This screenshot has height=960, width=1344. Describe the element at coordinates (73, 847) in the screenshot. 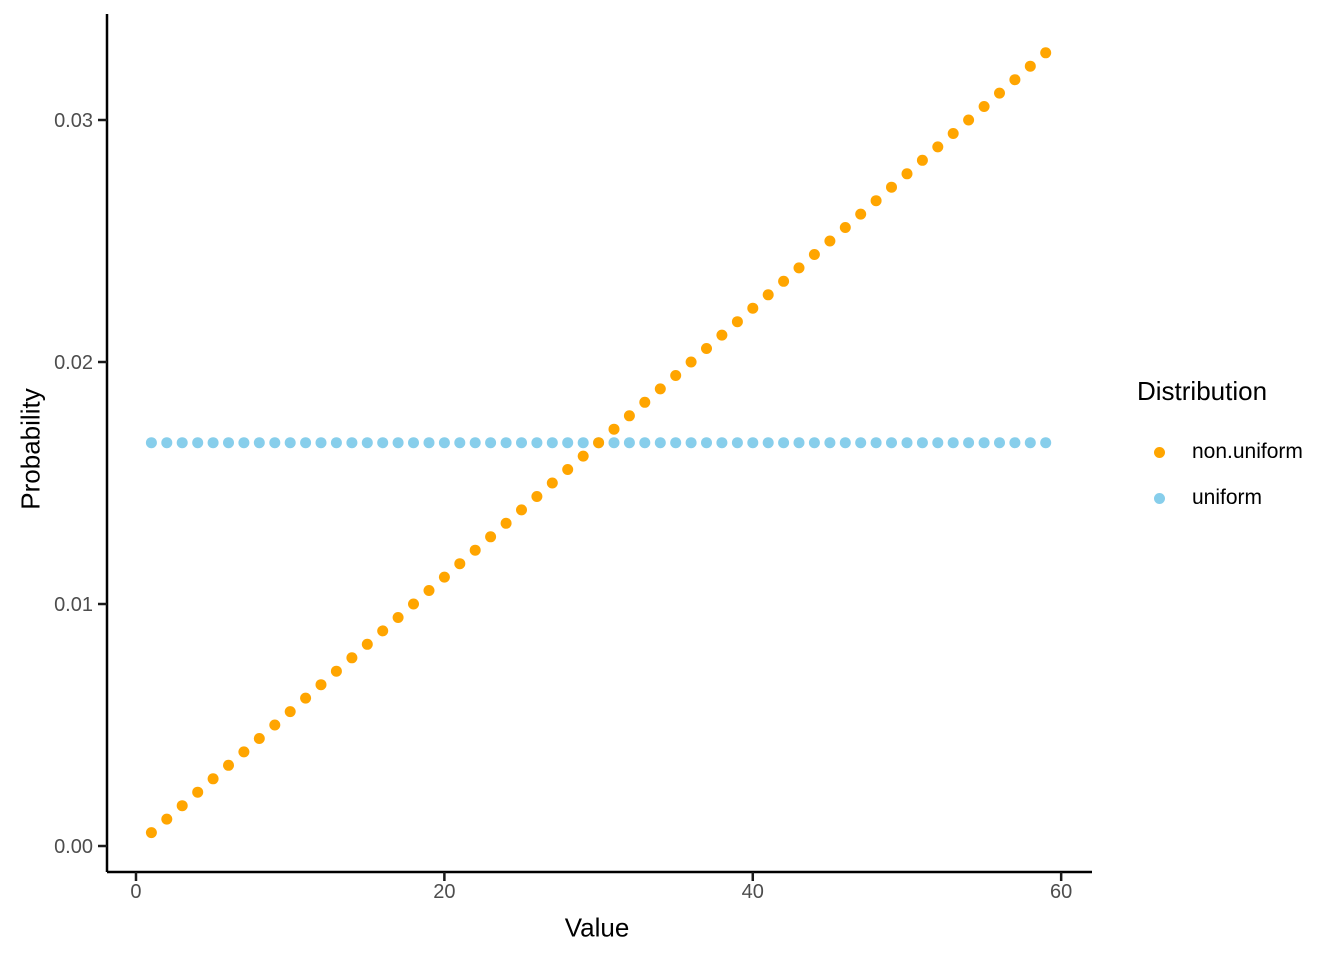

I see `y-tick-label: 0.00` at that location.